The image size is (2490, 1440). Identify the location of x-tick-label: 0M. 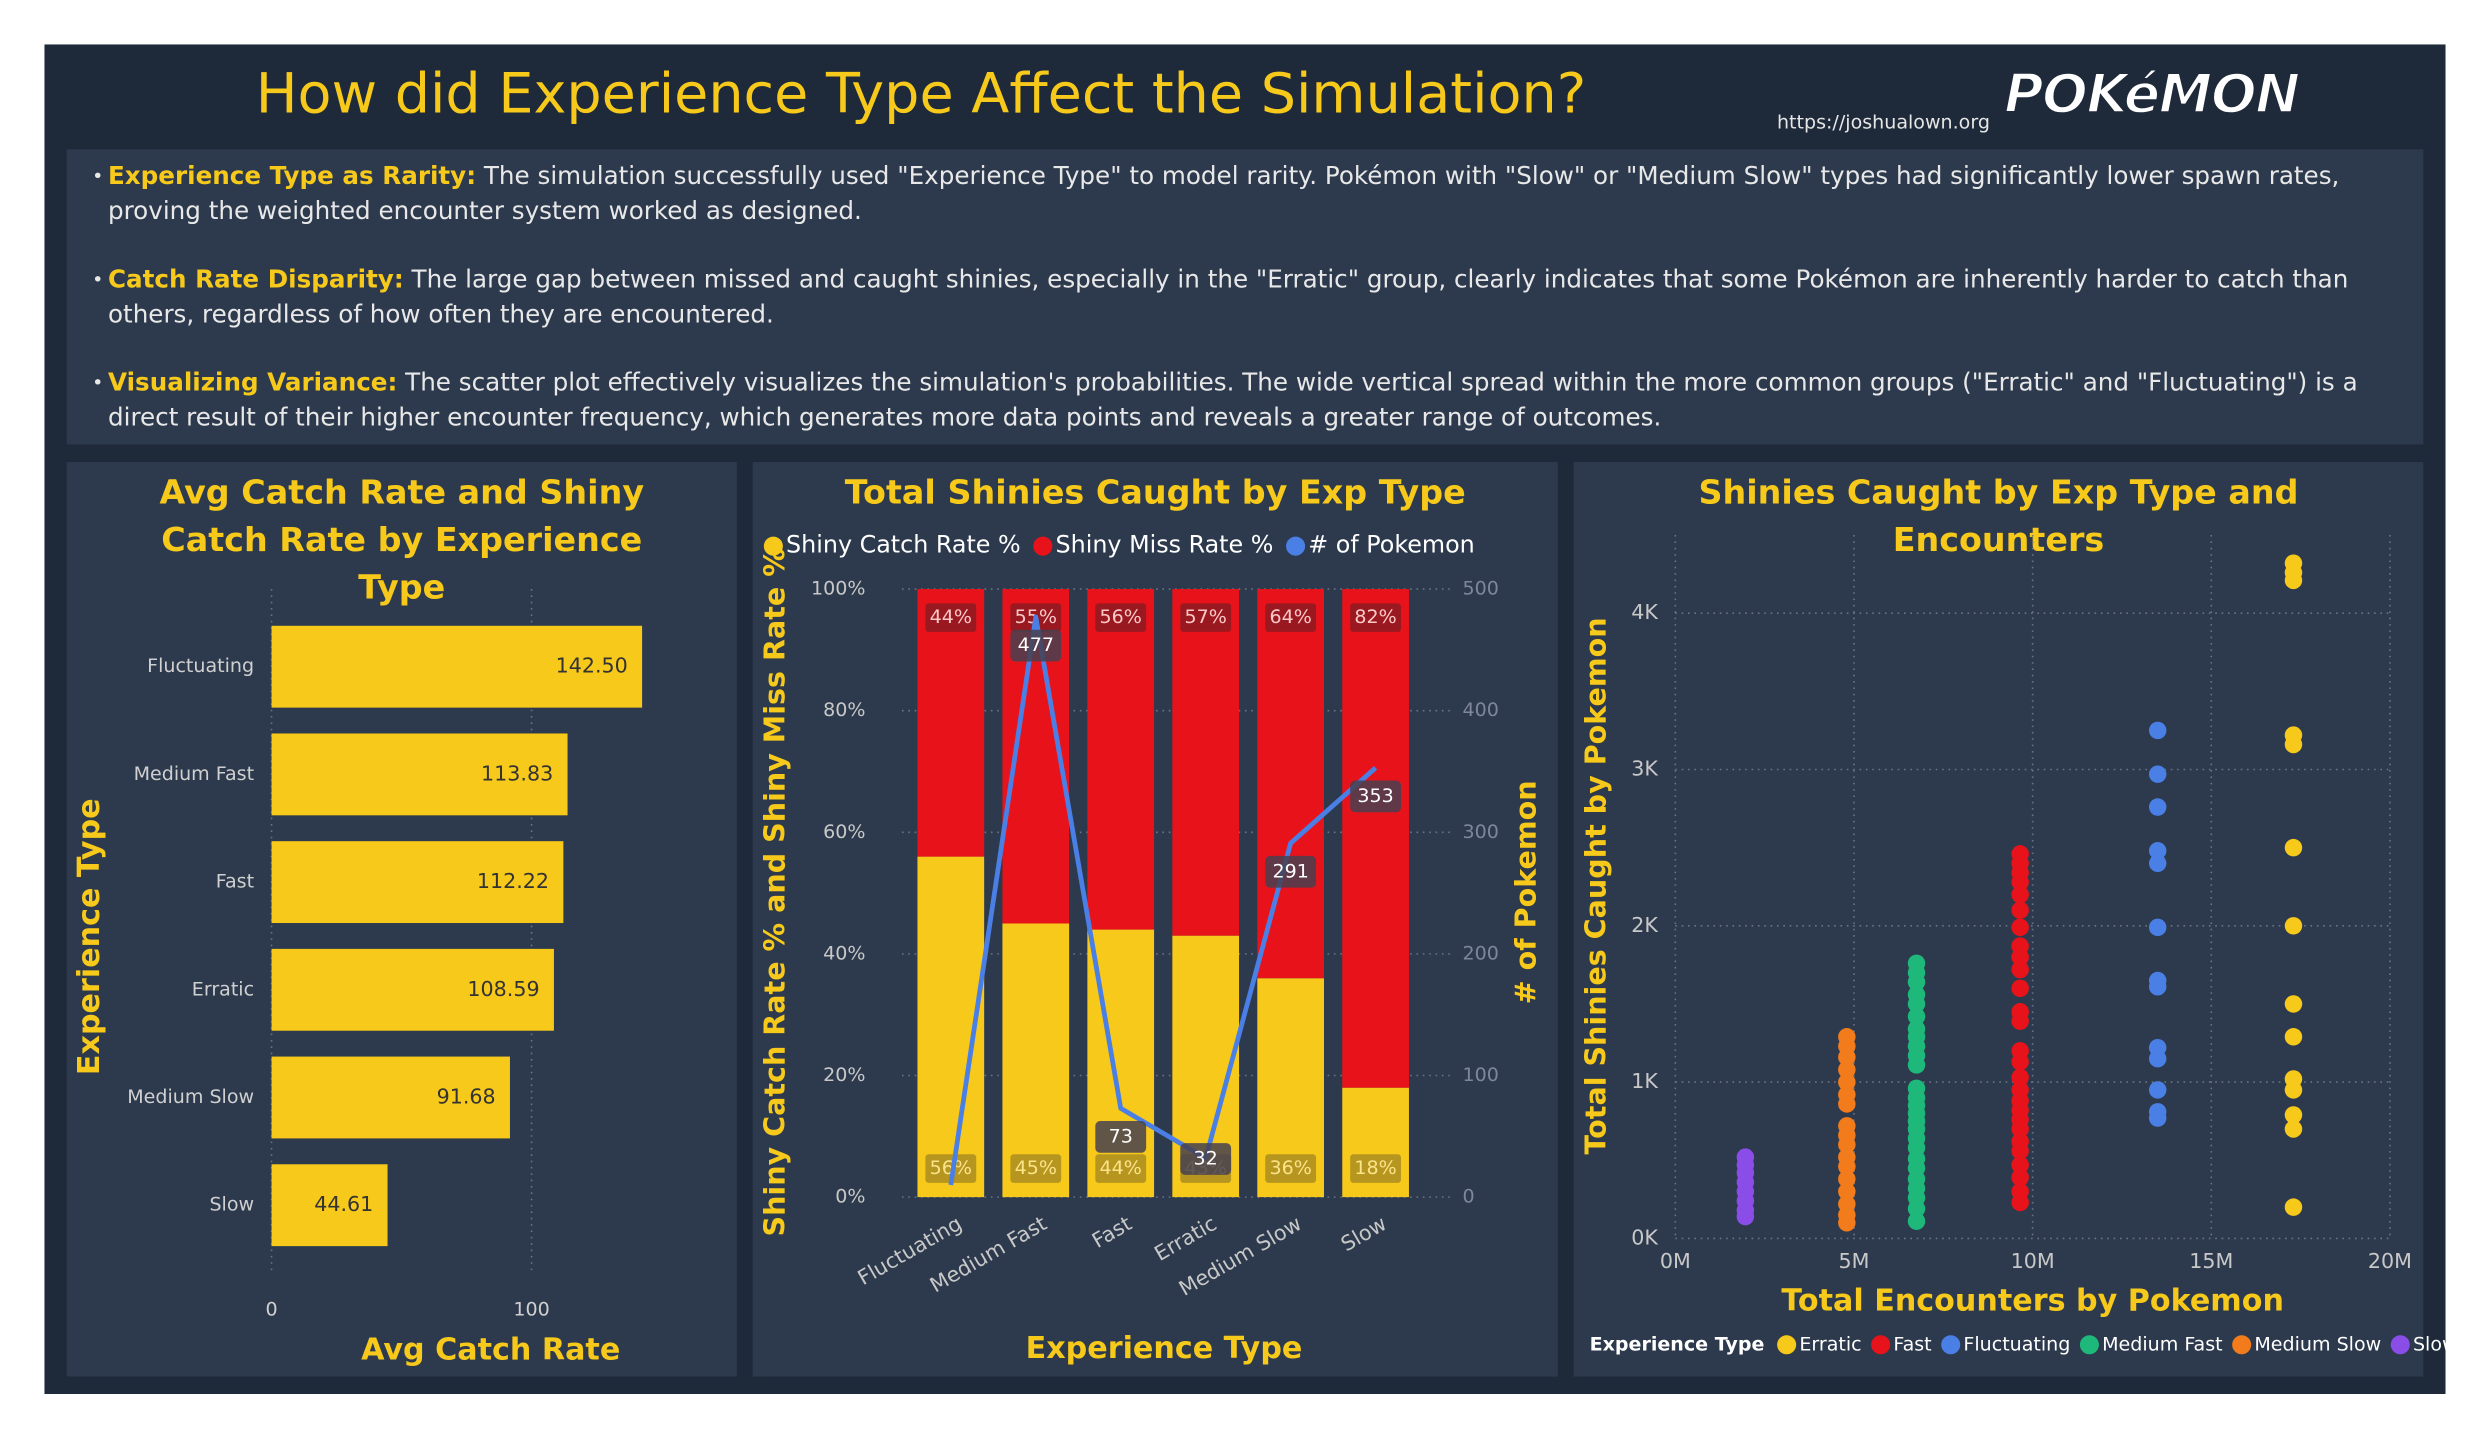
(1675, 1261).